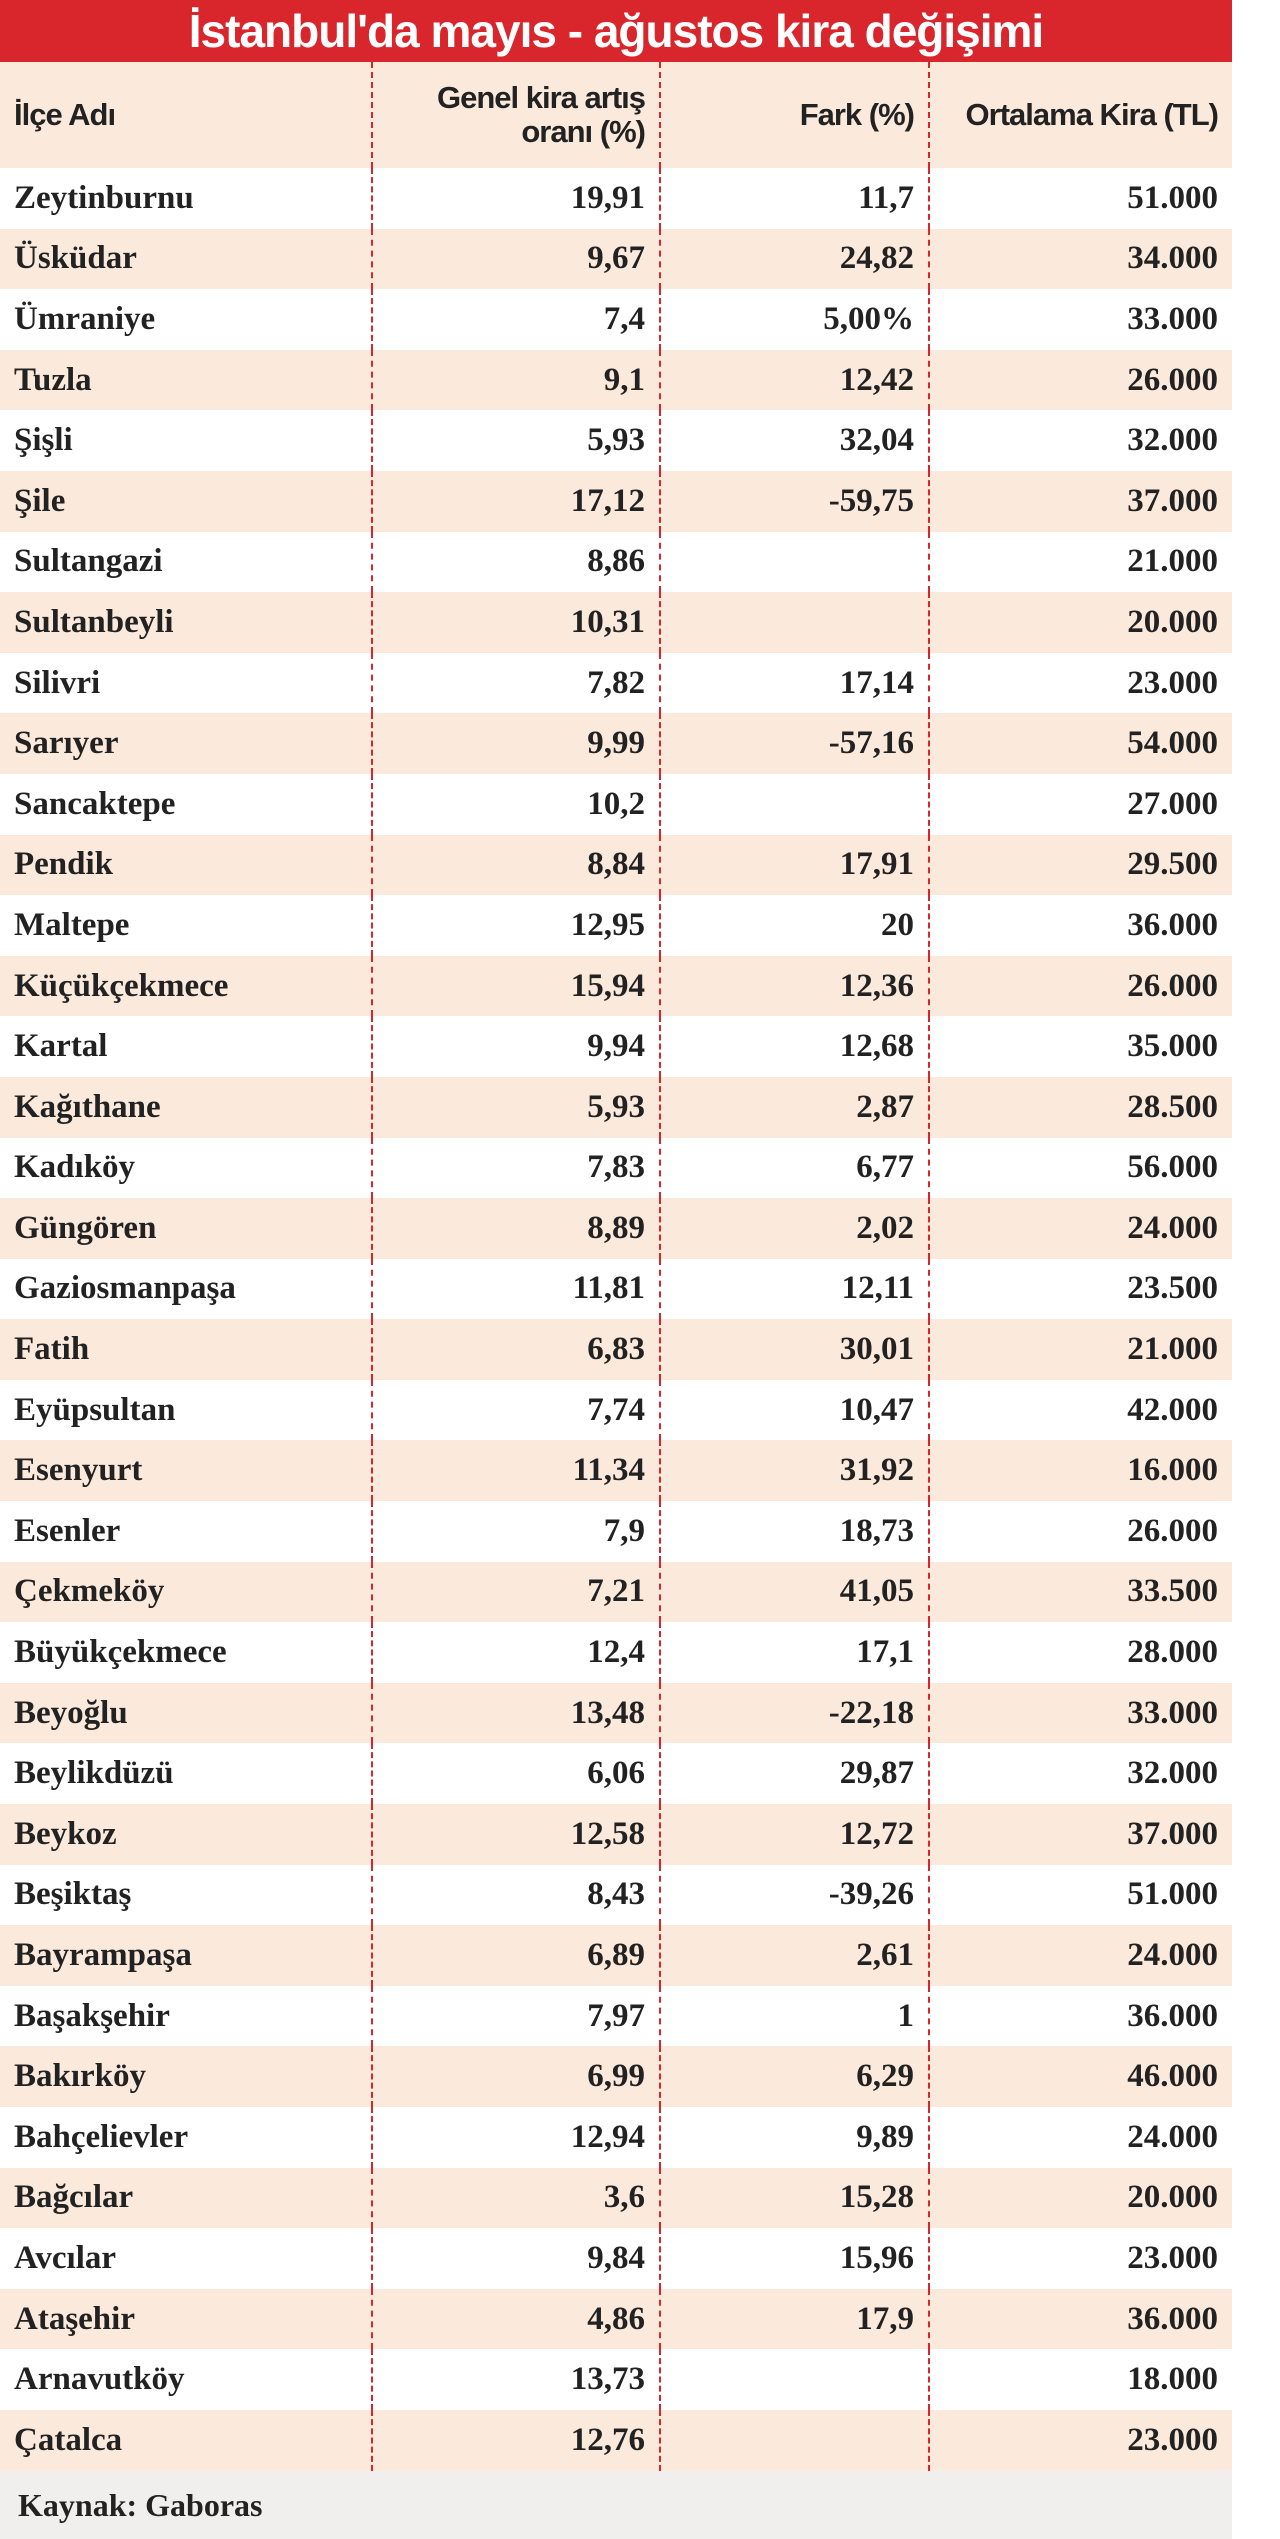 This screenshot has height=2539, width=1280. What do you see at coordinates (1080, 1168) in the screenshot?
I see `table-cell: 56.000` at bounding box center [1080, 1168].